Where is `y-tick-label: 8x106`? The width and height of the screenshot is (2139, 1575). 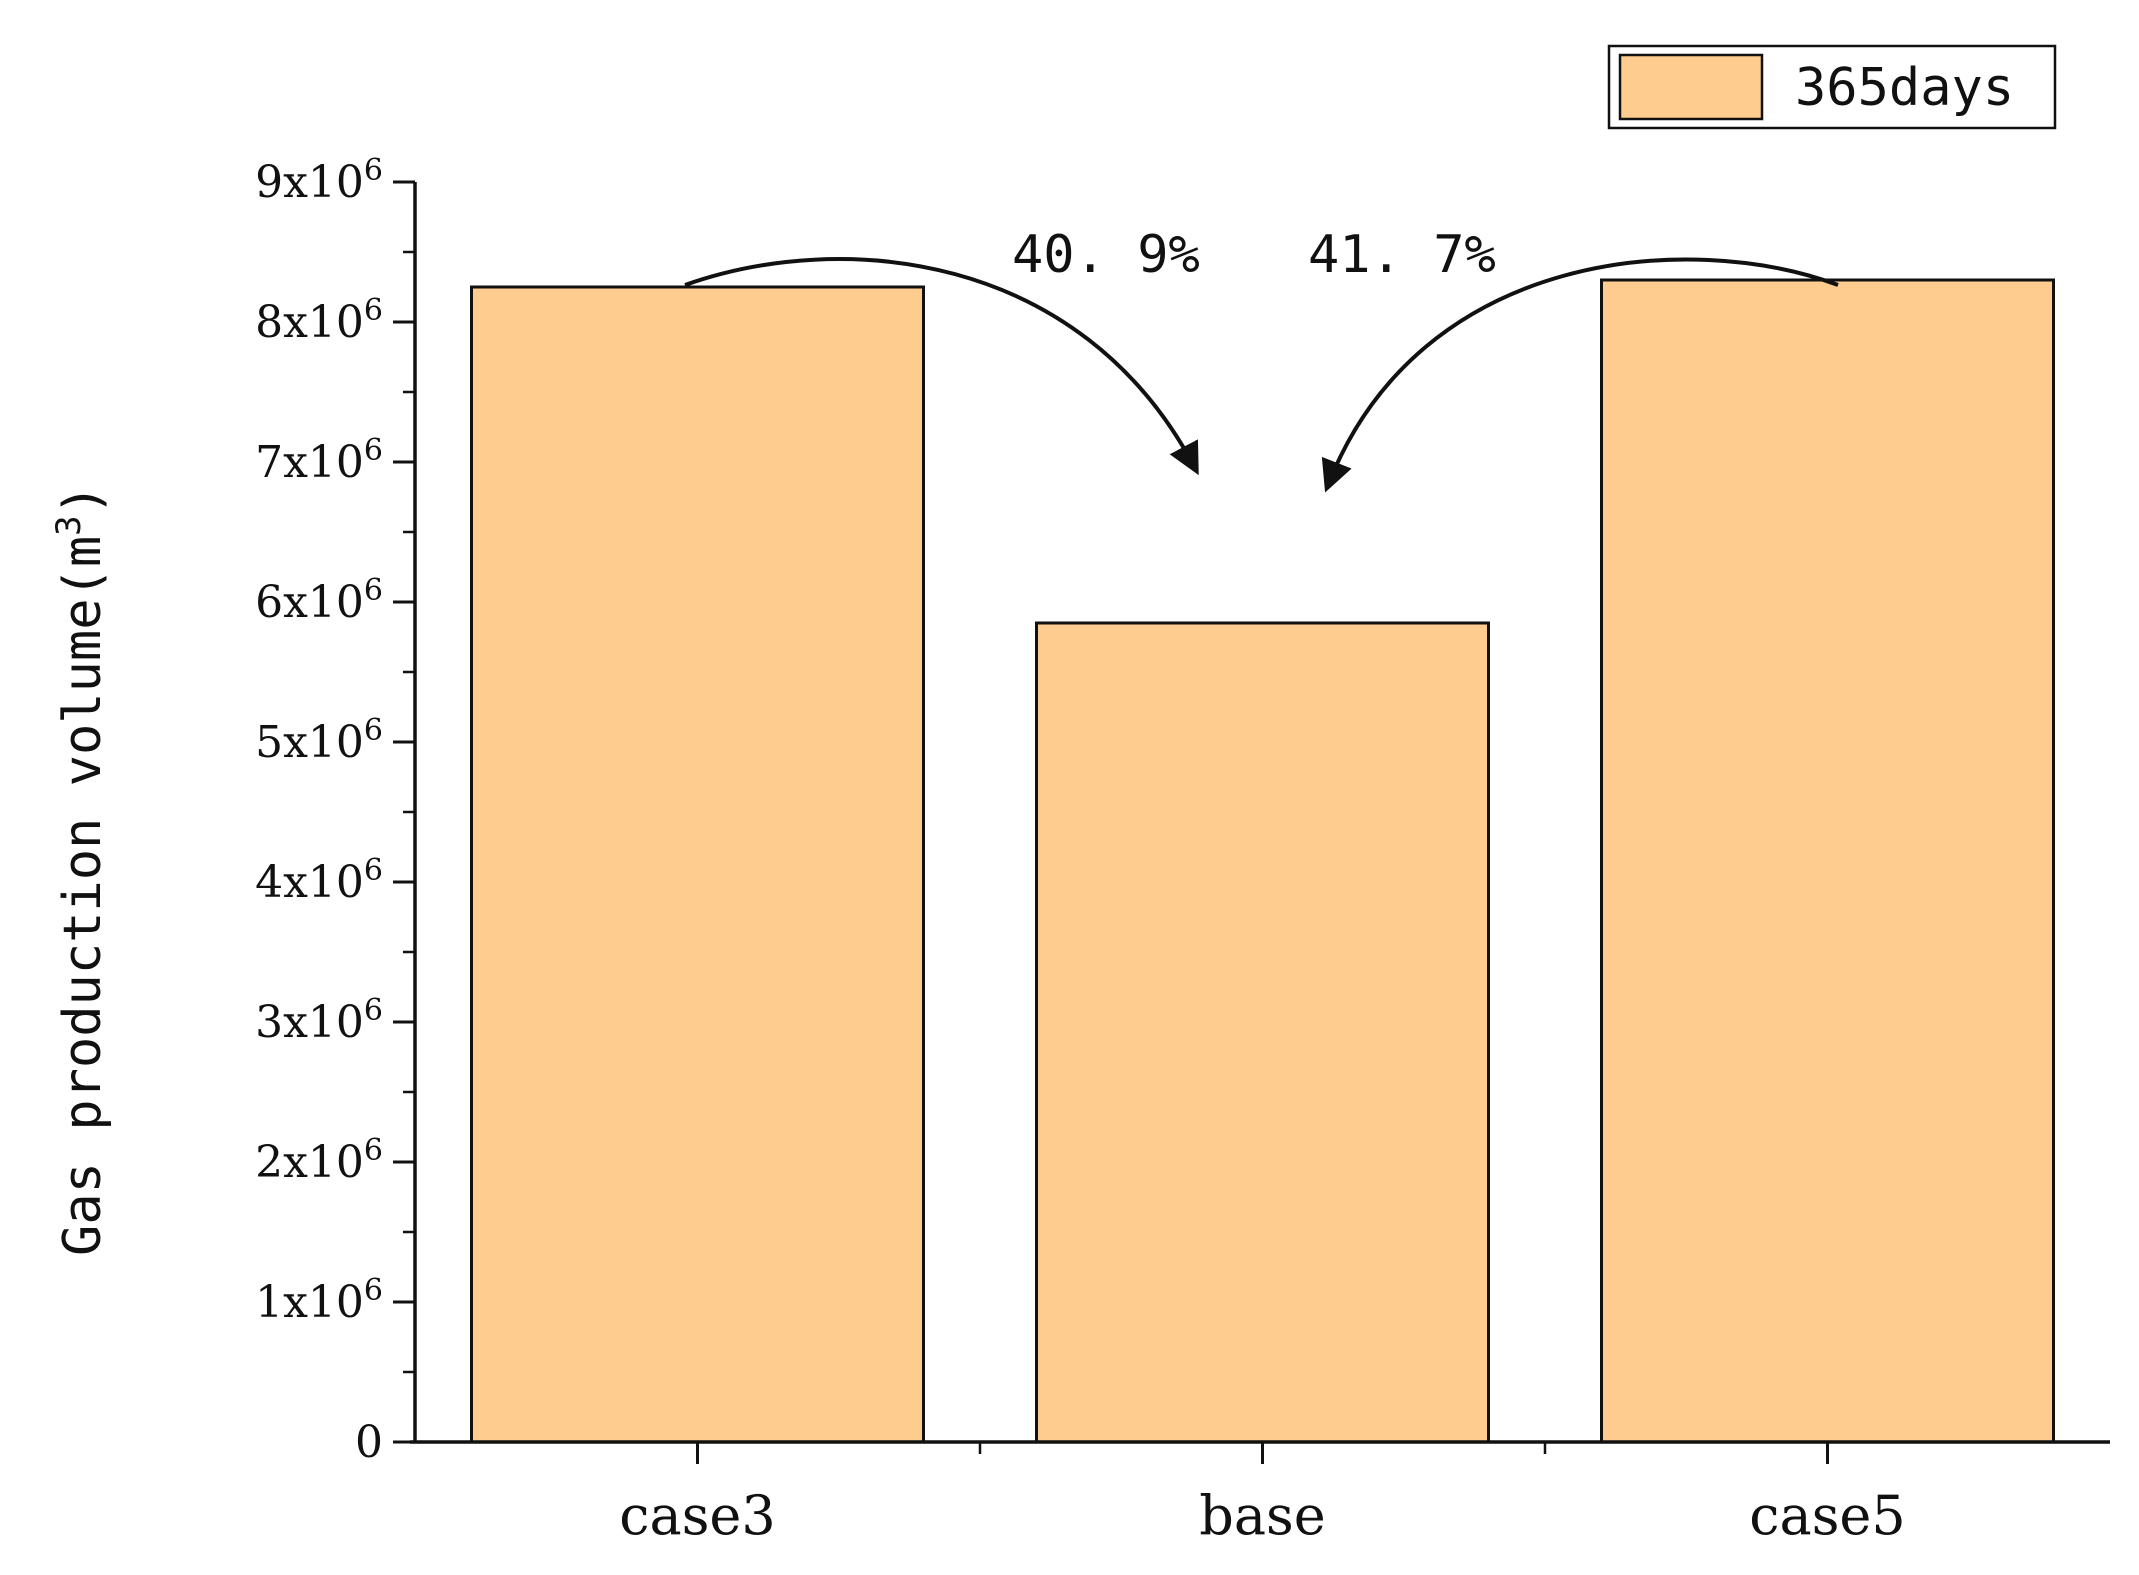 y-tick-label: 8x106 is located at coordinates (319, 321).